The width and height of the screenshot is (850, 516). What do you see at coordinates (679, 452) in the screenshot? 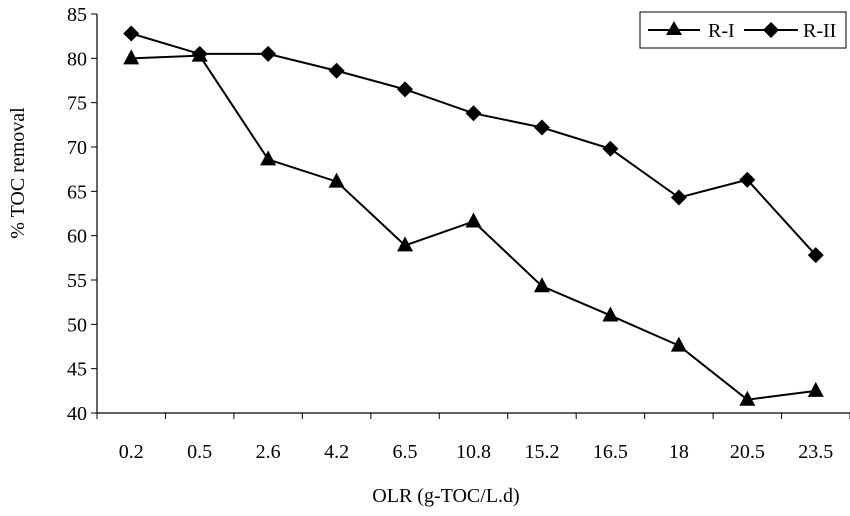
I see `x-tick-label: 18` at bounding box center [679, 452].